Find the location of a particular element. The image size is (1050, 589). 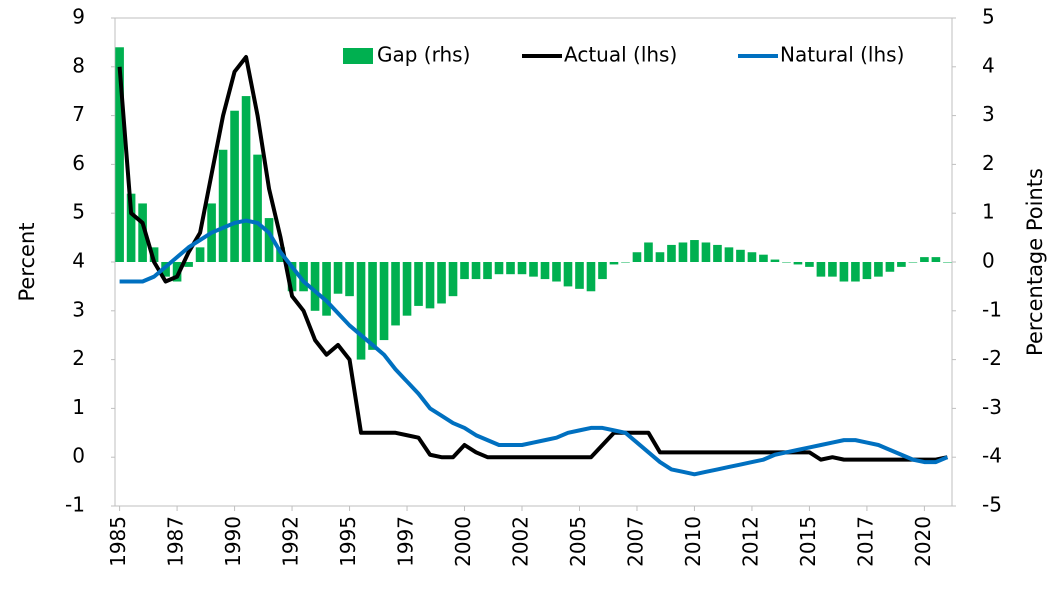

x-tick-label: 1990 is located at coordinates (233, 541).